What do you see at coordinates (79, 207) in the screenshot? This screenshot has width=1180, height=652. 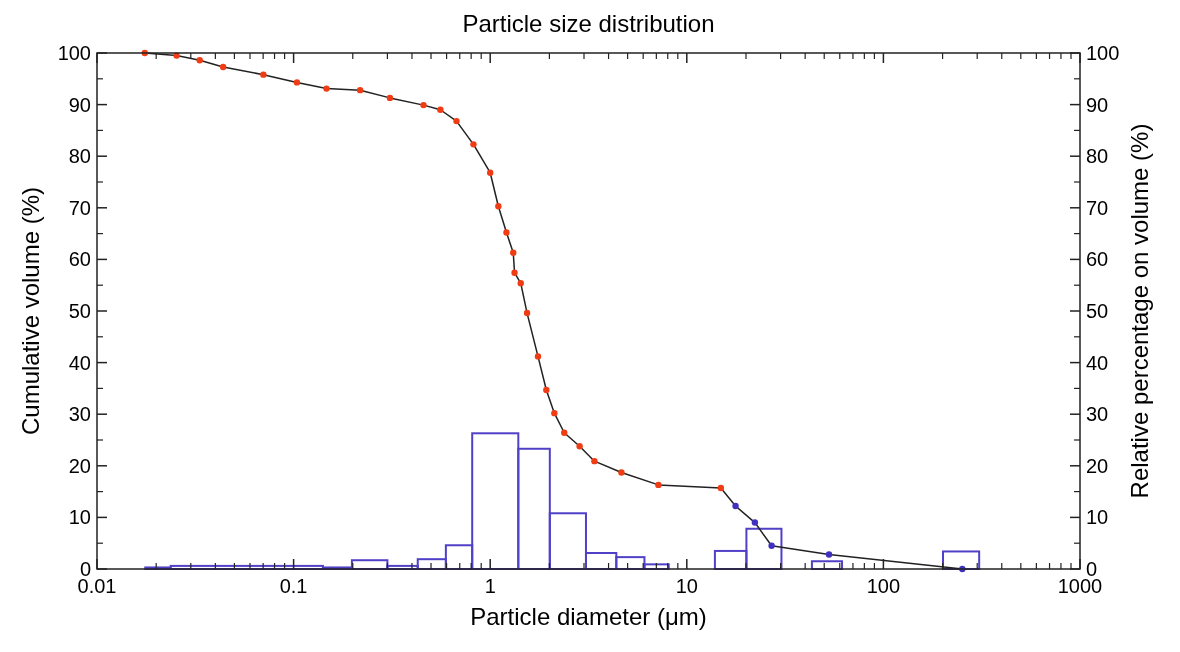 I see `y-tick-label: 70` at bounding box center [79, 207].